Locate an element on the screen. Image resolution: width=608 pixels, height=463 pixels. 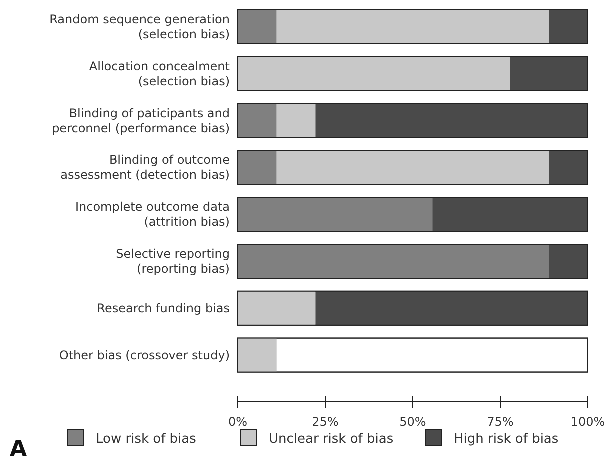
x-tick-label: 50% is located at coordinates (413, 422).